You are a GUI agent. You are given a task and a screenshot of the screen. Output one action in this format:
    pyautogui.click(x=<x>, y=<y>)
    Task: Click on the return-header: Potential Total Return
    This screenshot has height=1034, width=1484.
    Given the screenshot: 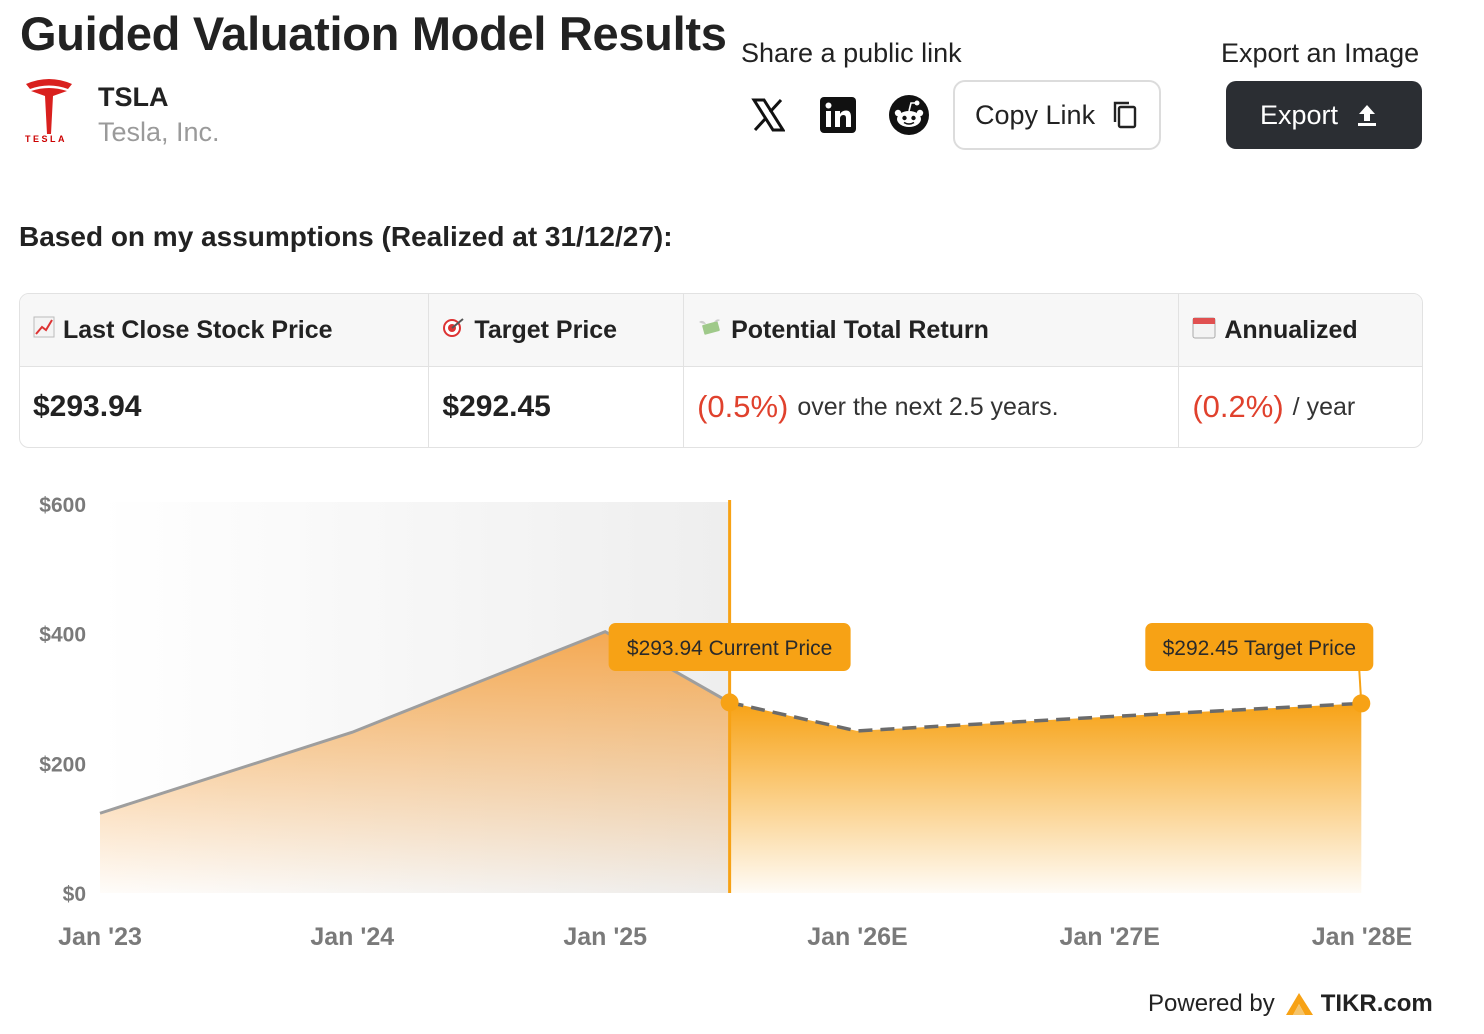 What is the action you would take?
    pyautogui.click(x=931, y=330)
    